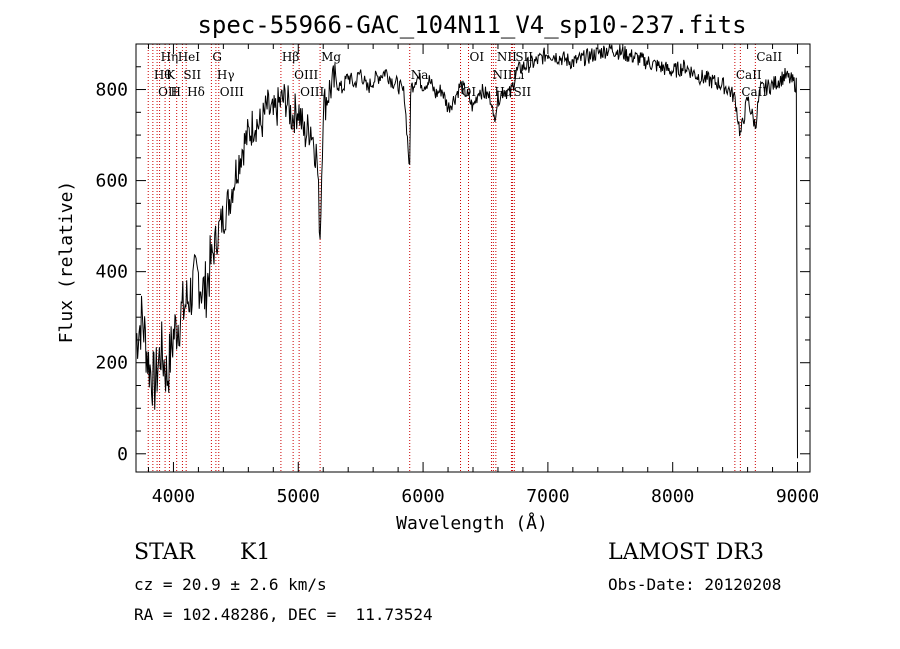 The image size is (900, 649). I want to click on y-tick-label: 400, so click(111, 272).